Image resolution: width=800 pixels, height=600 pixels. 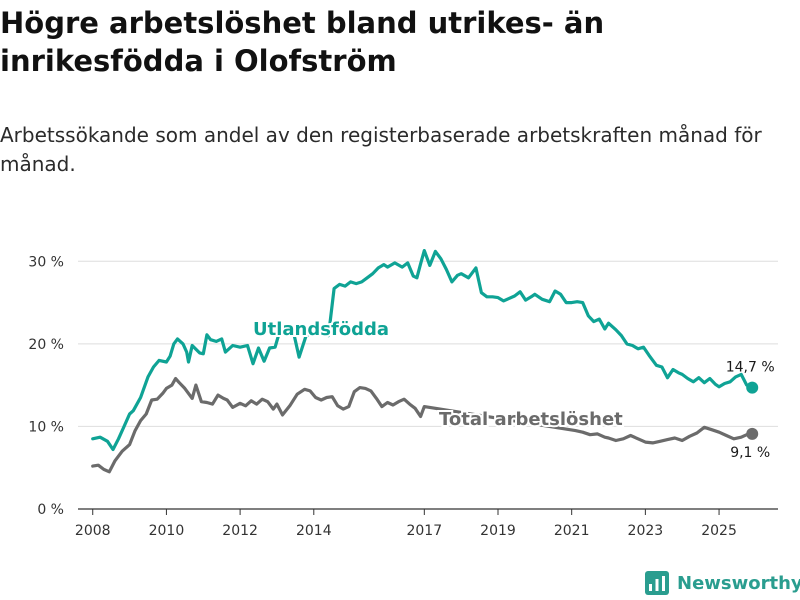 What do you see at coordinates (750, 453) in the screenshot?
I see `end-label-total: 9,1 %` at bounding box center [750, 453].